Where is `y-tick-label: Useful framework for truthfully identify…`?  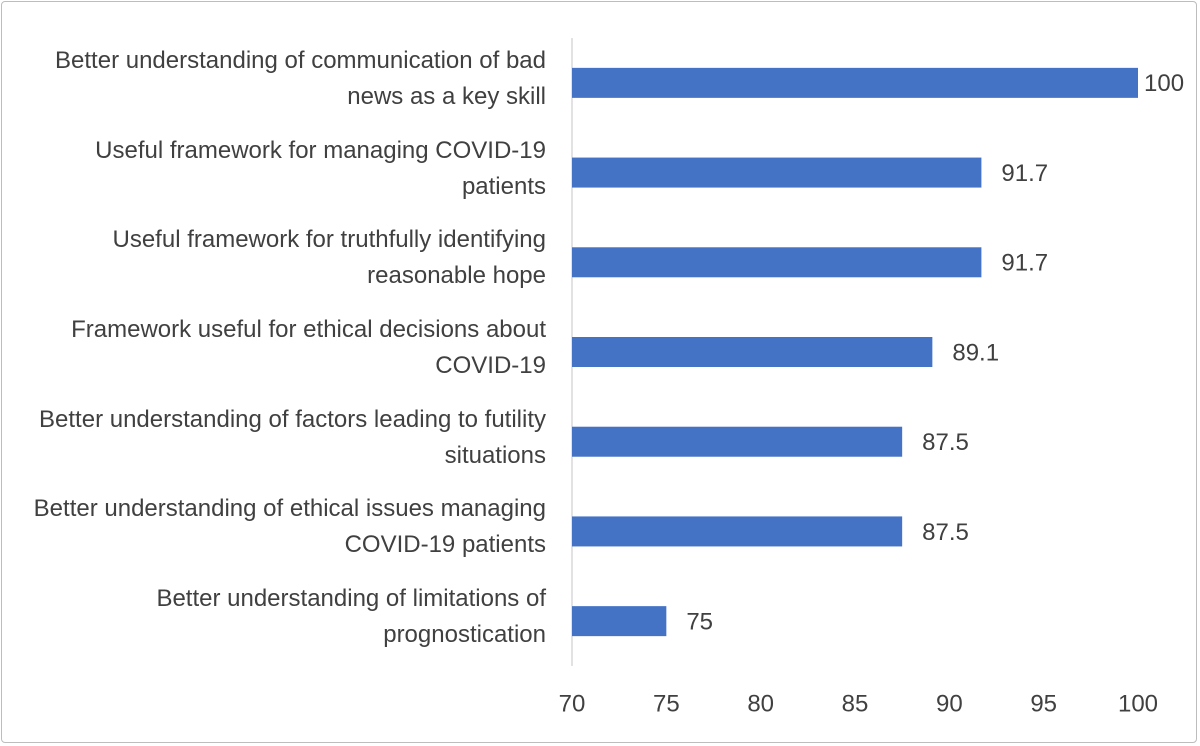 y-tick-label: Useful framework for truthfully identify… is located at coordinates (329, 258).